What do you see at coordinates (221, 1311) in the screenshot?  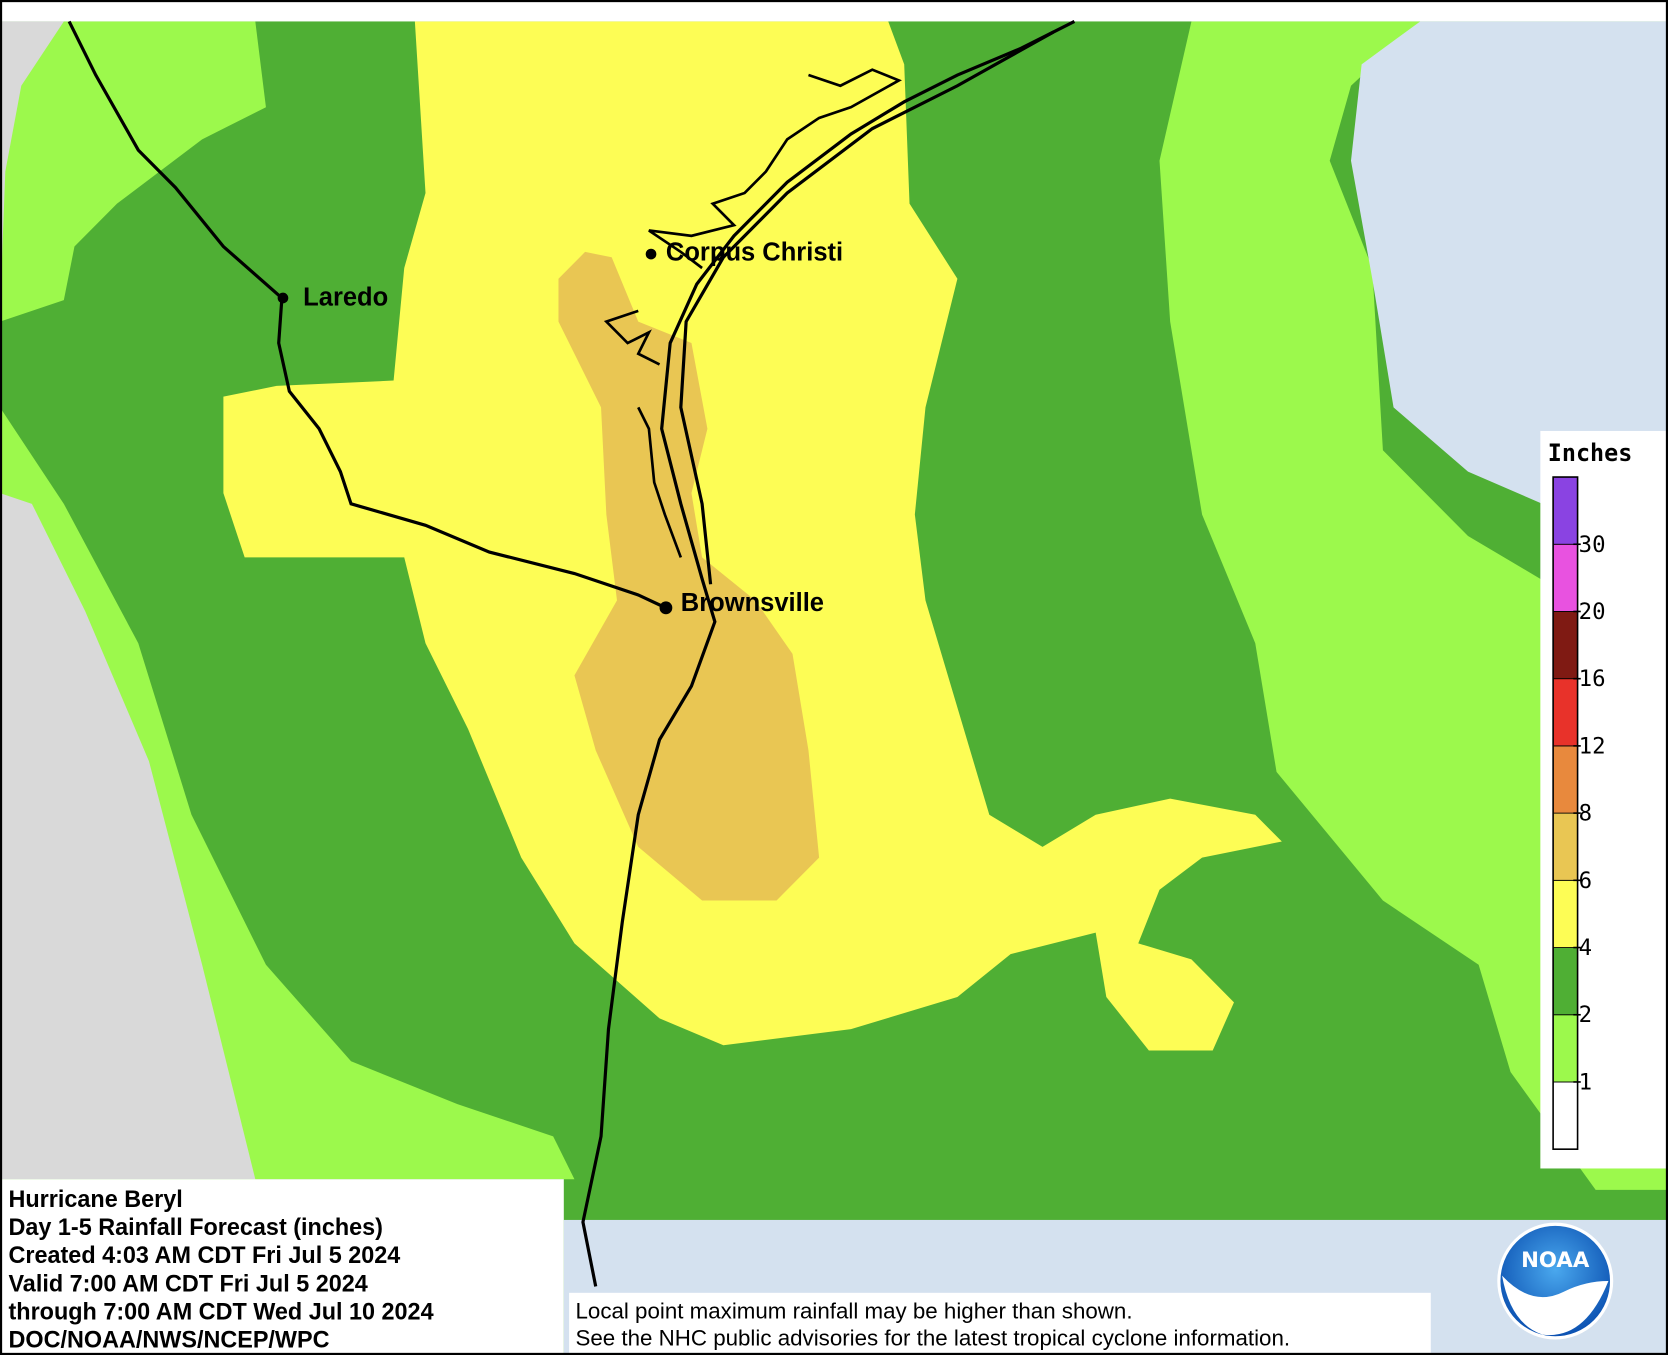 I see `info-line: through 7:00 AM CDT Wed Jul 10 2024` at bounding box center [221, 1311].